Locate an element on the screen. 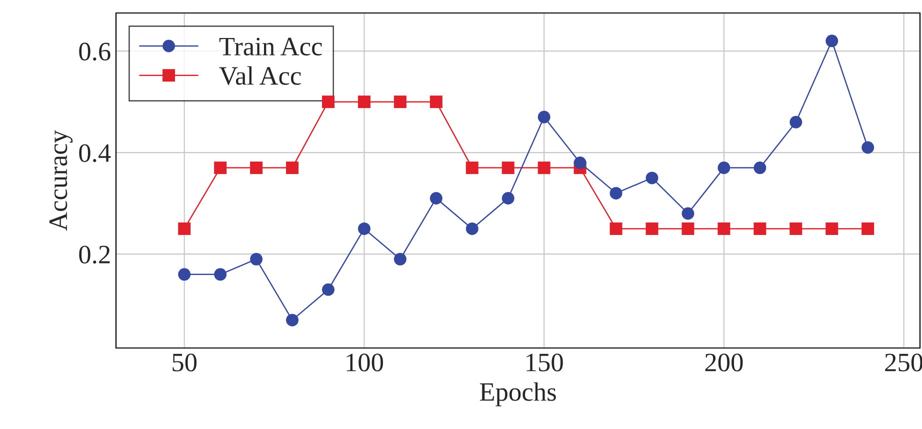 Image resolution: width=922 pixels, height=429 pixels. x-tick-label: 150 is located at coordinates (544, 363).